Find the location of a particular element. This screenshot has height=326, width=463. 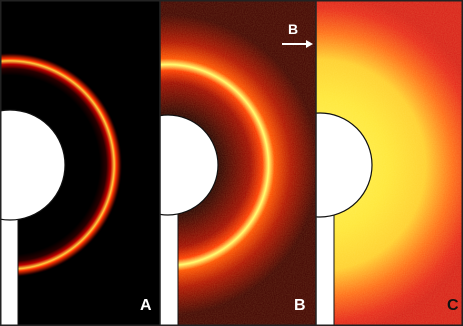

beamstop-a is located at coordinates (33, 165).